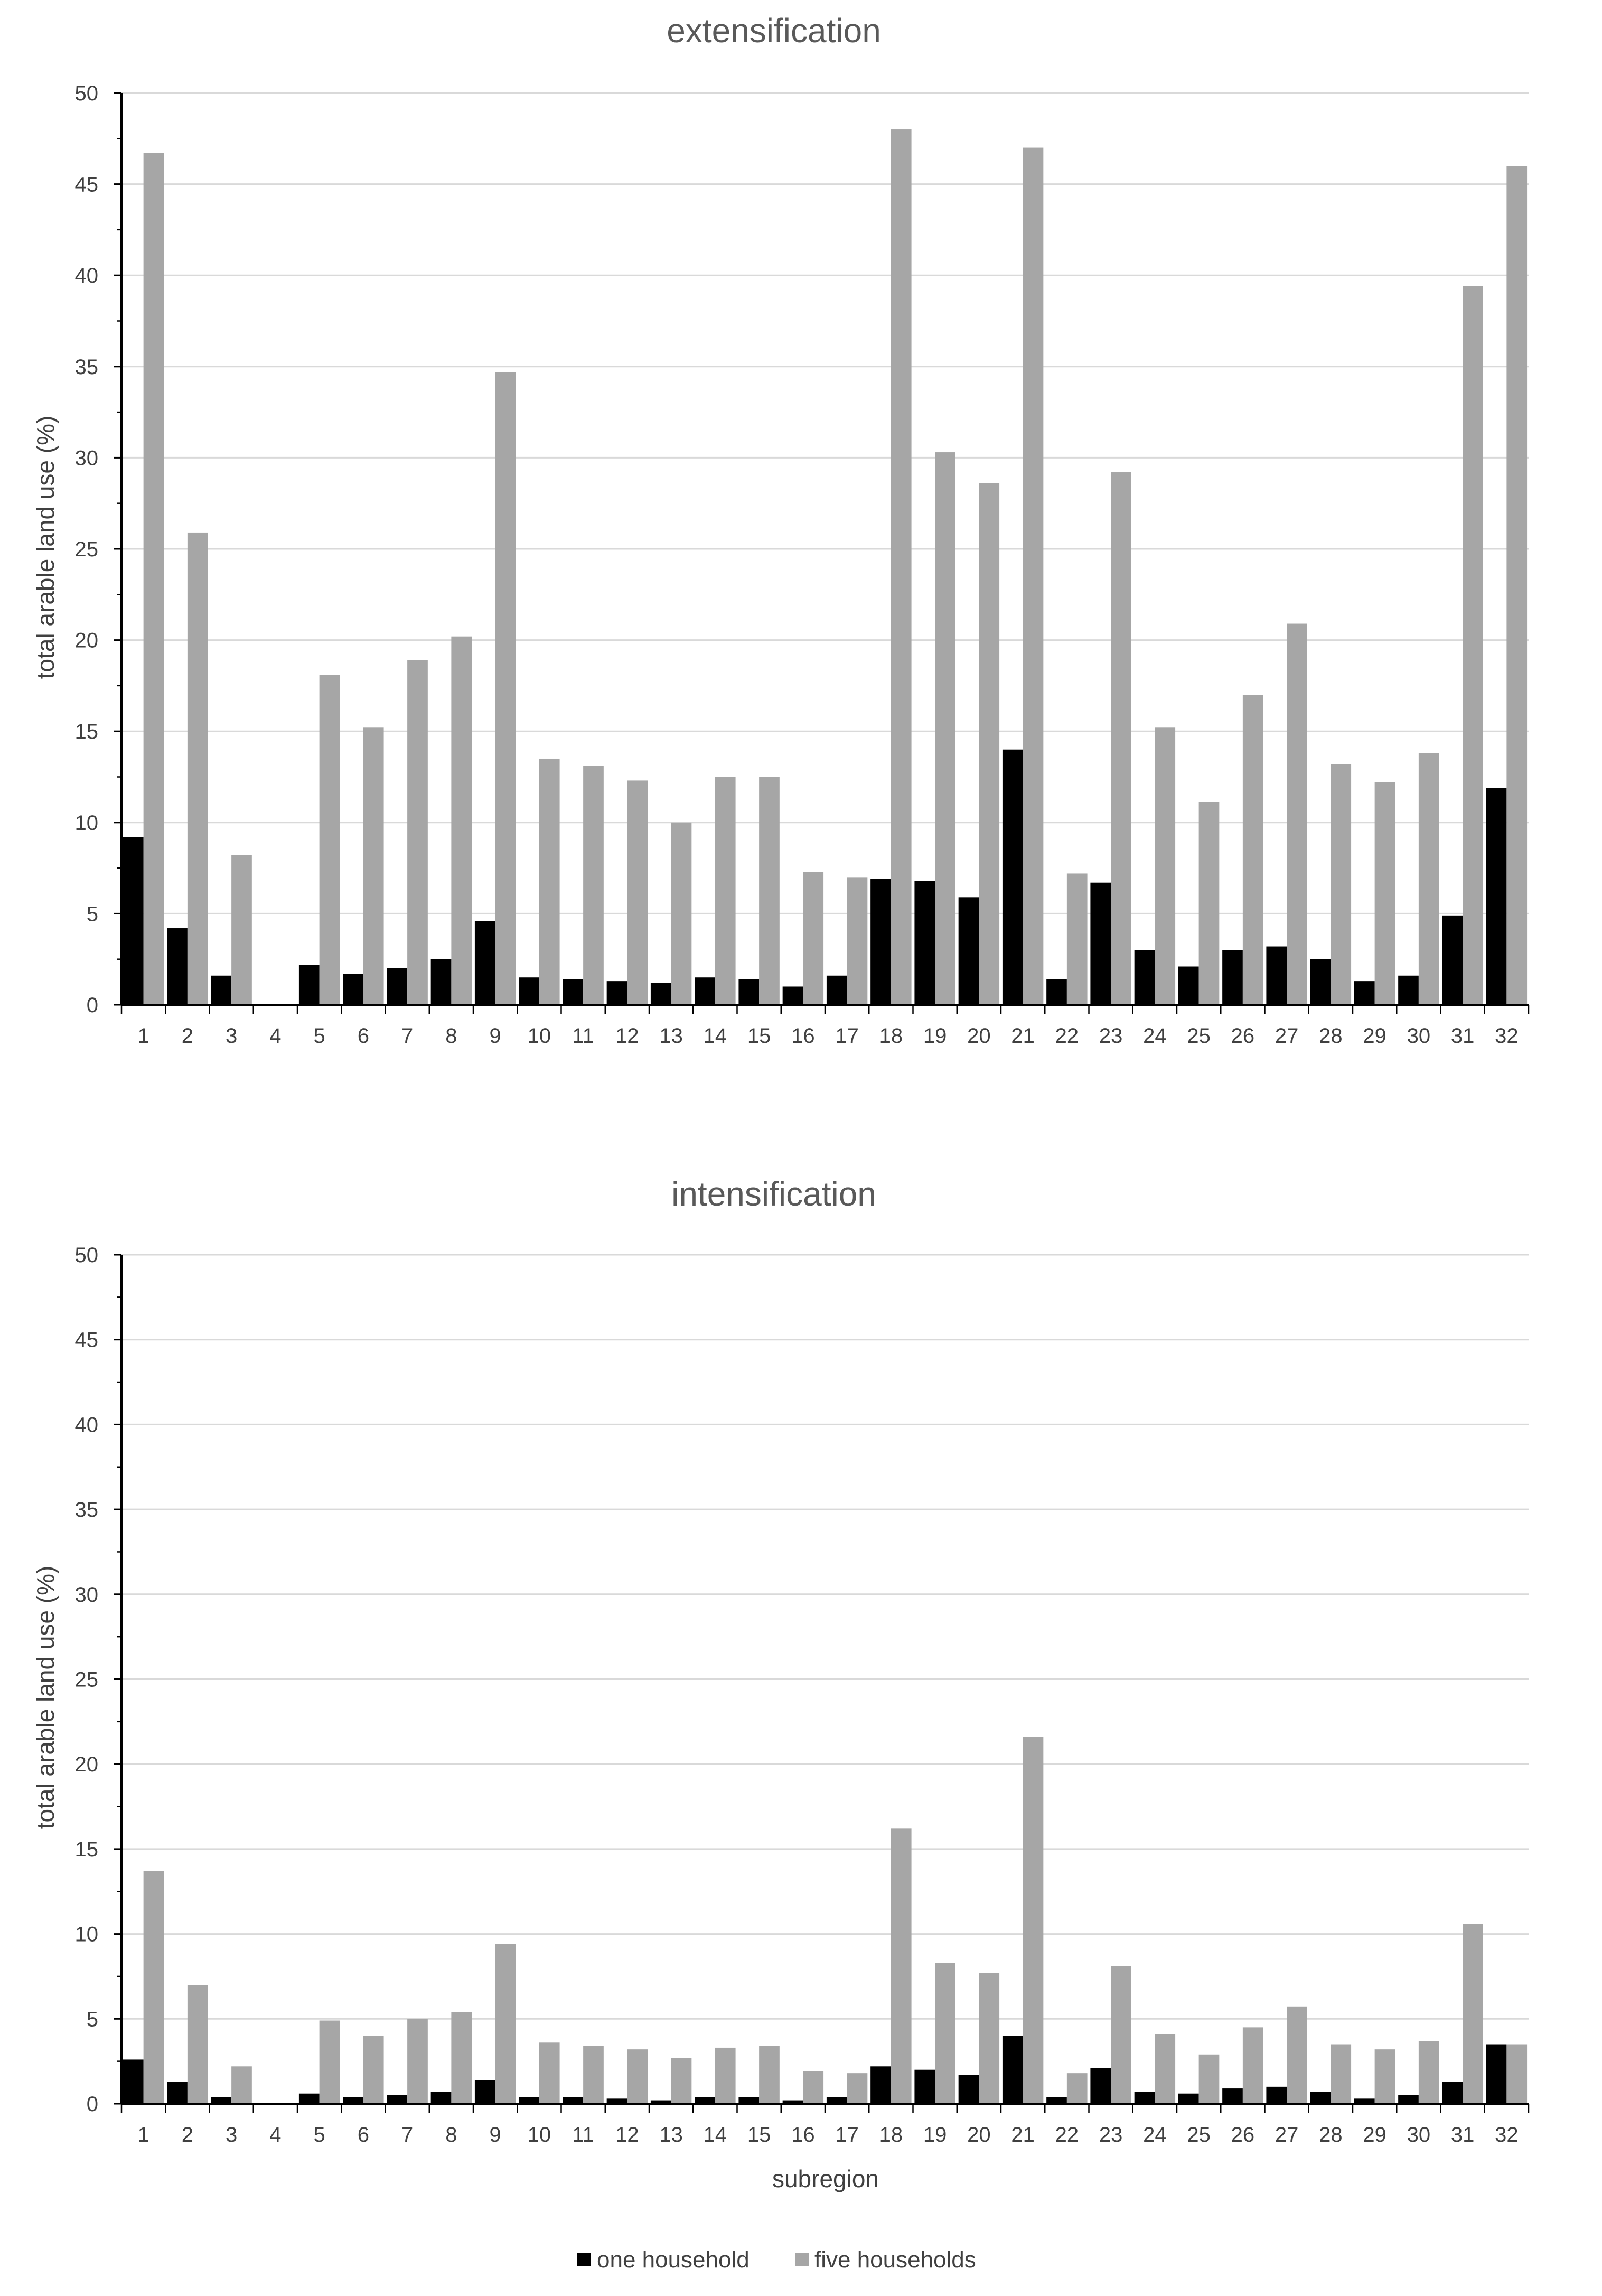  What do you see at coordinates (776, 2260) in the screenshot?
I see `legend: one household five households` at bounding box center [776, 2260].